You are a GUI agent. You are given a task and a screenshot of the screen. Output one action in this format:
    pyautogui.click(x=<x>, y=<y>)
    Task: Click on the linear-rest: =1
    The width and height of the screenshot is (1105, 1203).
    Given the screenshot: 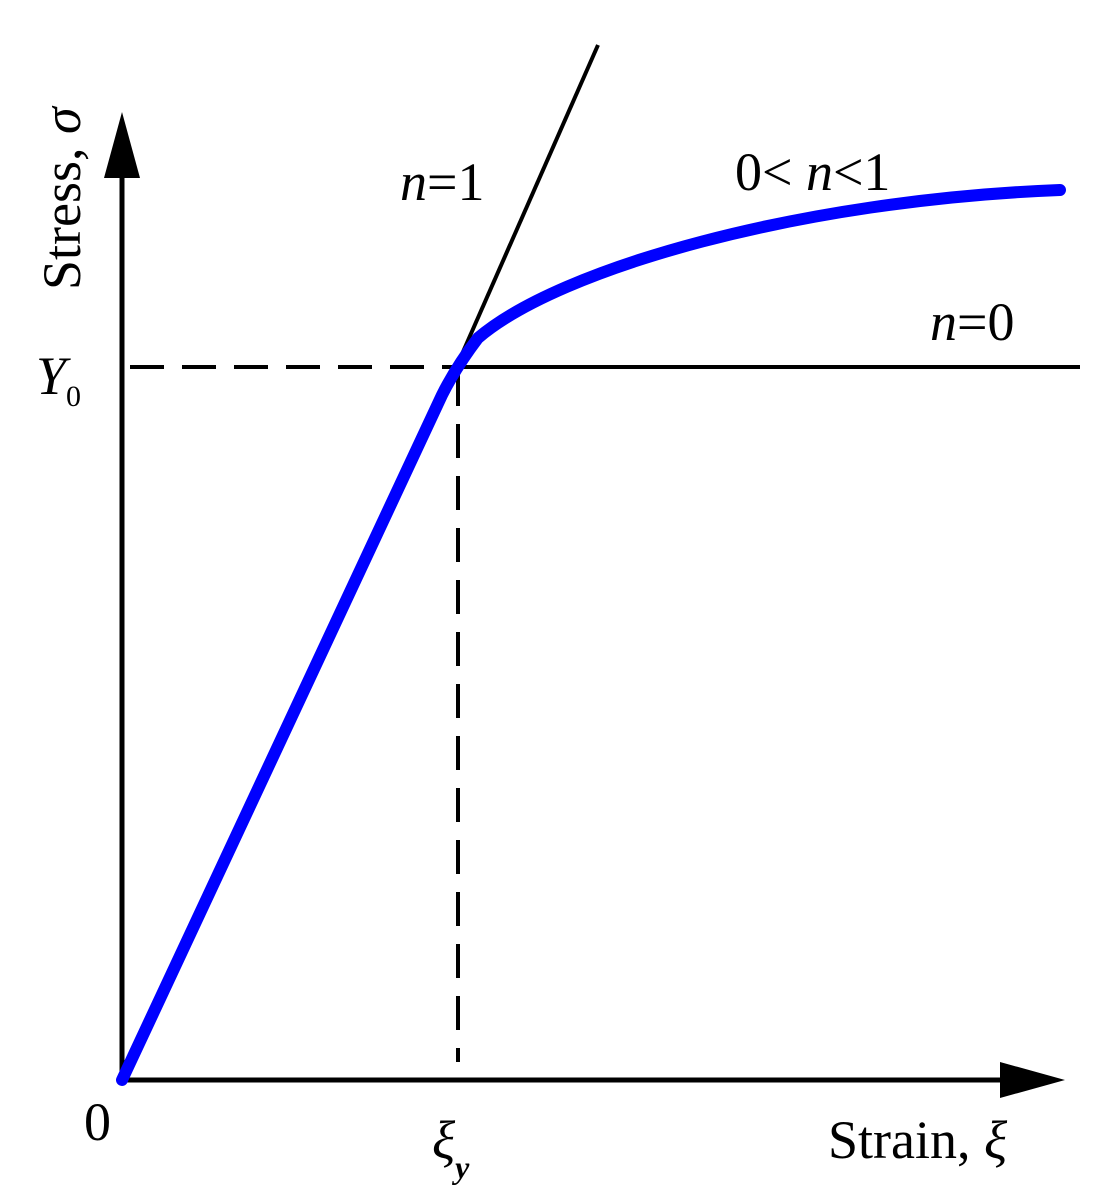 What is the action you would take?
    pyautogui.click(x=455, y=182)
    